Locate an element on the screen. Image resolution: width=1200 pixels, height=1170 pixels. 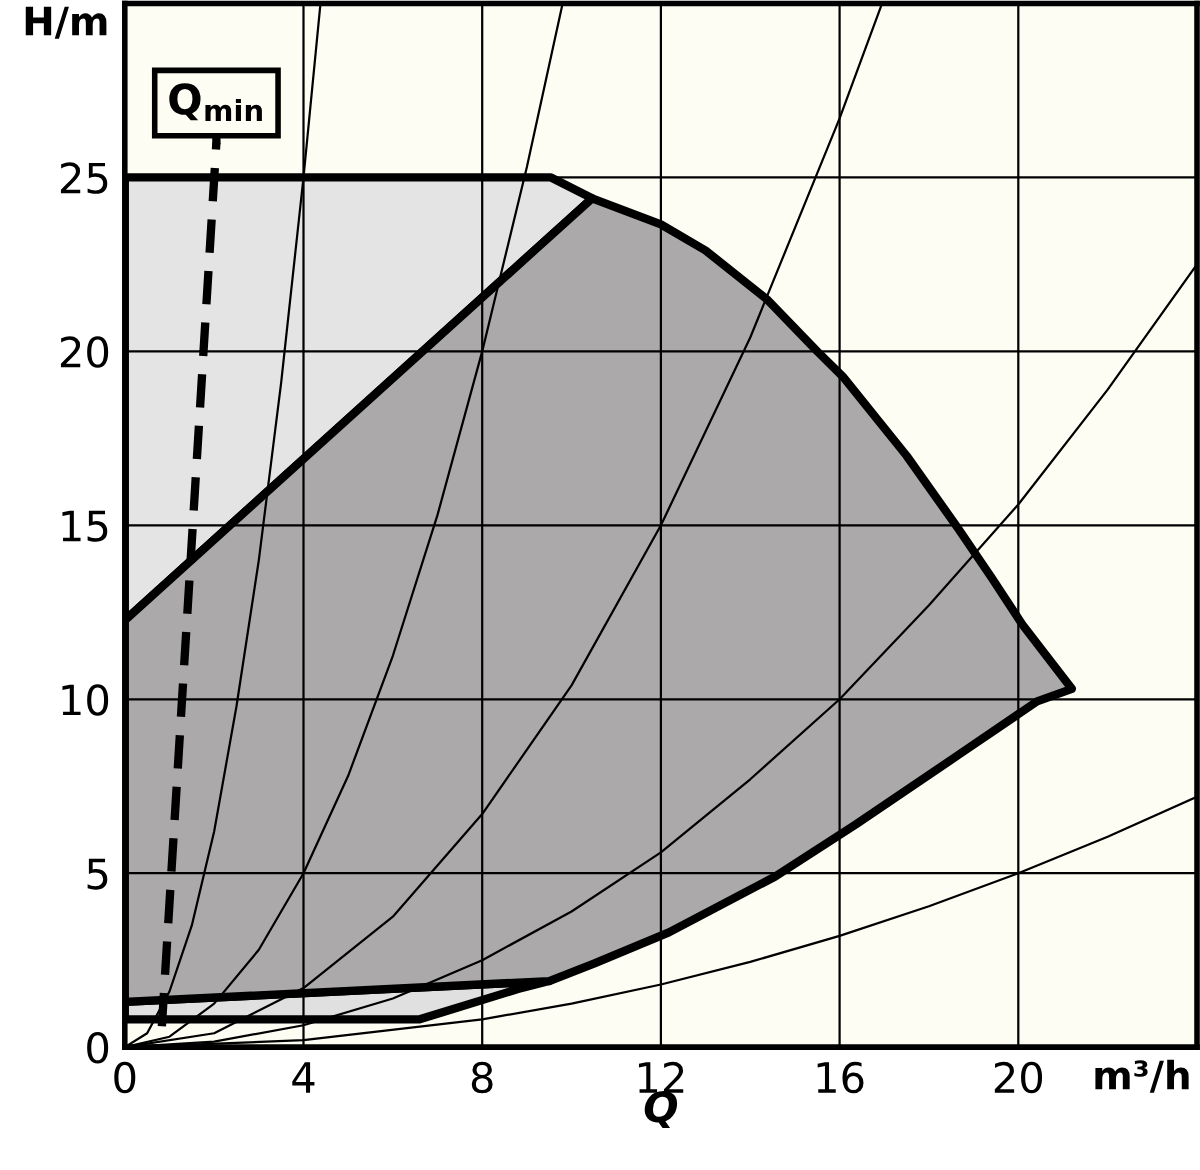
y-tick-label: 0 is located at coordinates (98, 1048).